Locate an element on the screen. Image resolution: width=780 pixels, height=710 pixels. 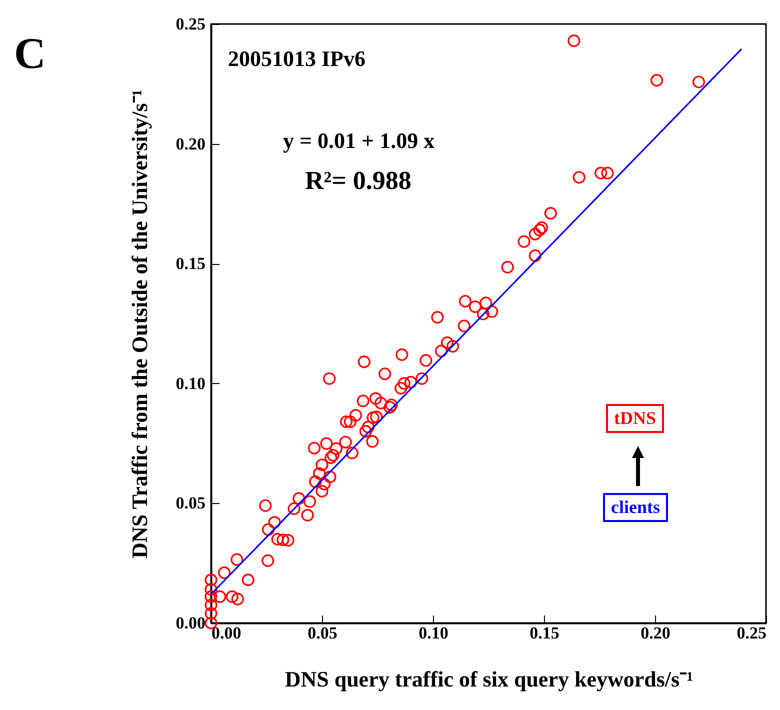
x-tick-label: 0.00 is located at coordinates (227, 633).